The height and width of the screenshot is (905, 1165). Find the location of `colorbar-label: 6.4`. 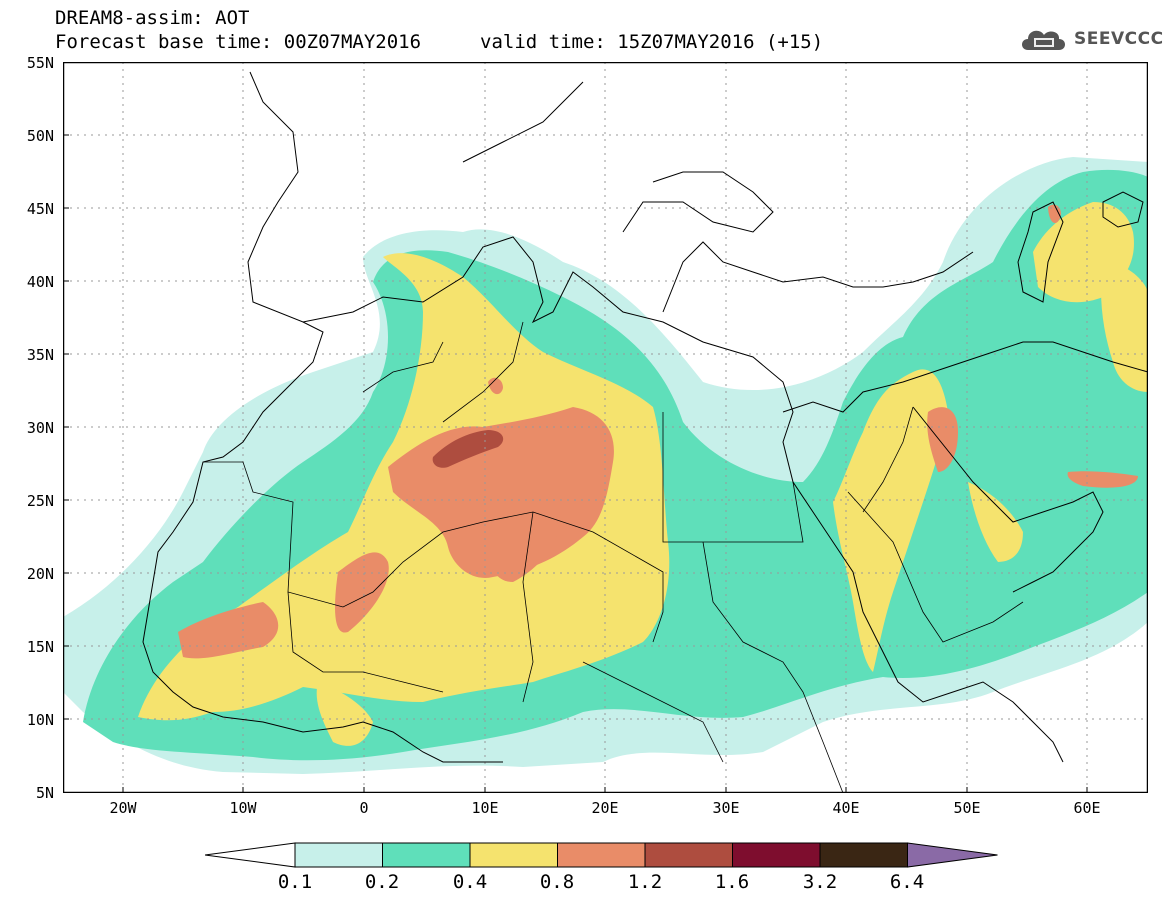

colorbar-label: 6.4 is located at coordinates (907, 882).